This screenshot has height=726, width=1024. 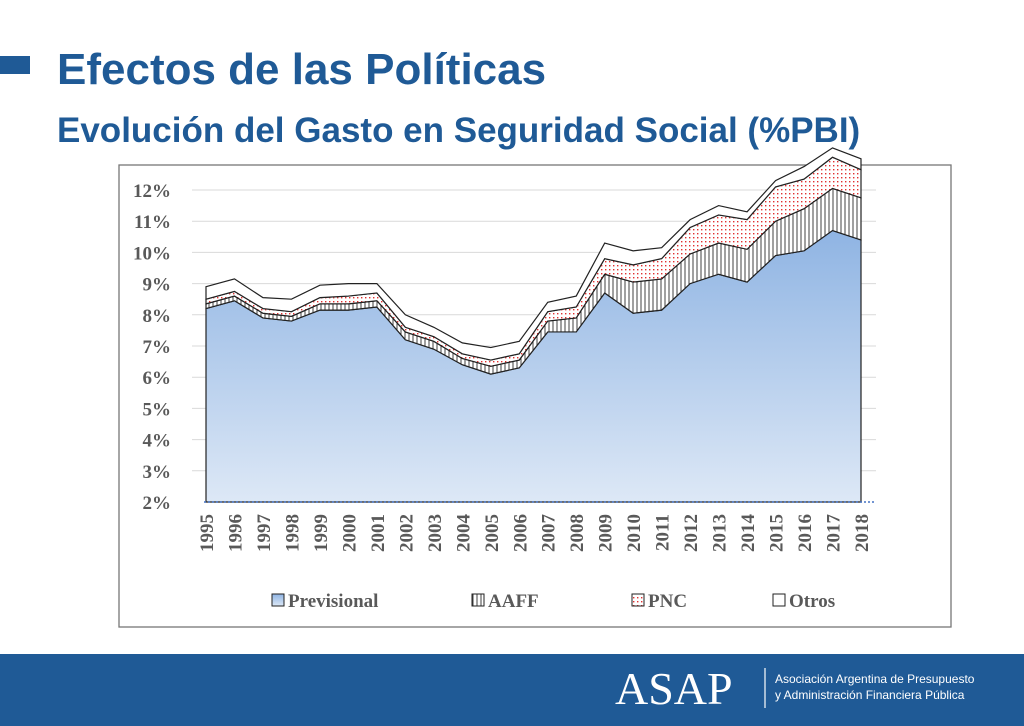 What do you see at coordinates (378, 533) in the screenshot?
I see `x-tick-label: 2001` at bounding box center [378, 533].